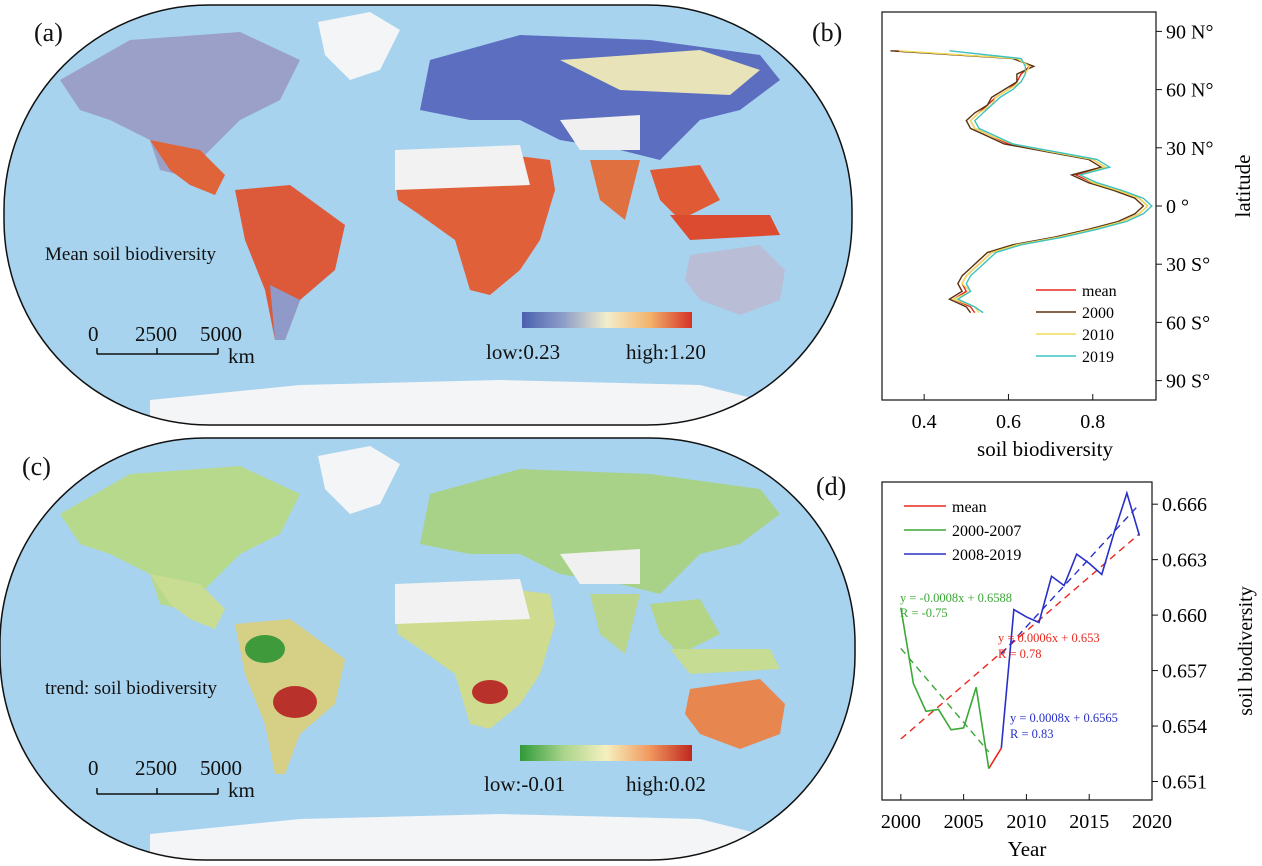  I want to click on x-tick-label: 2000, so click(901, 822).